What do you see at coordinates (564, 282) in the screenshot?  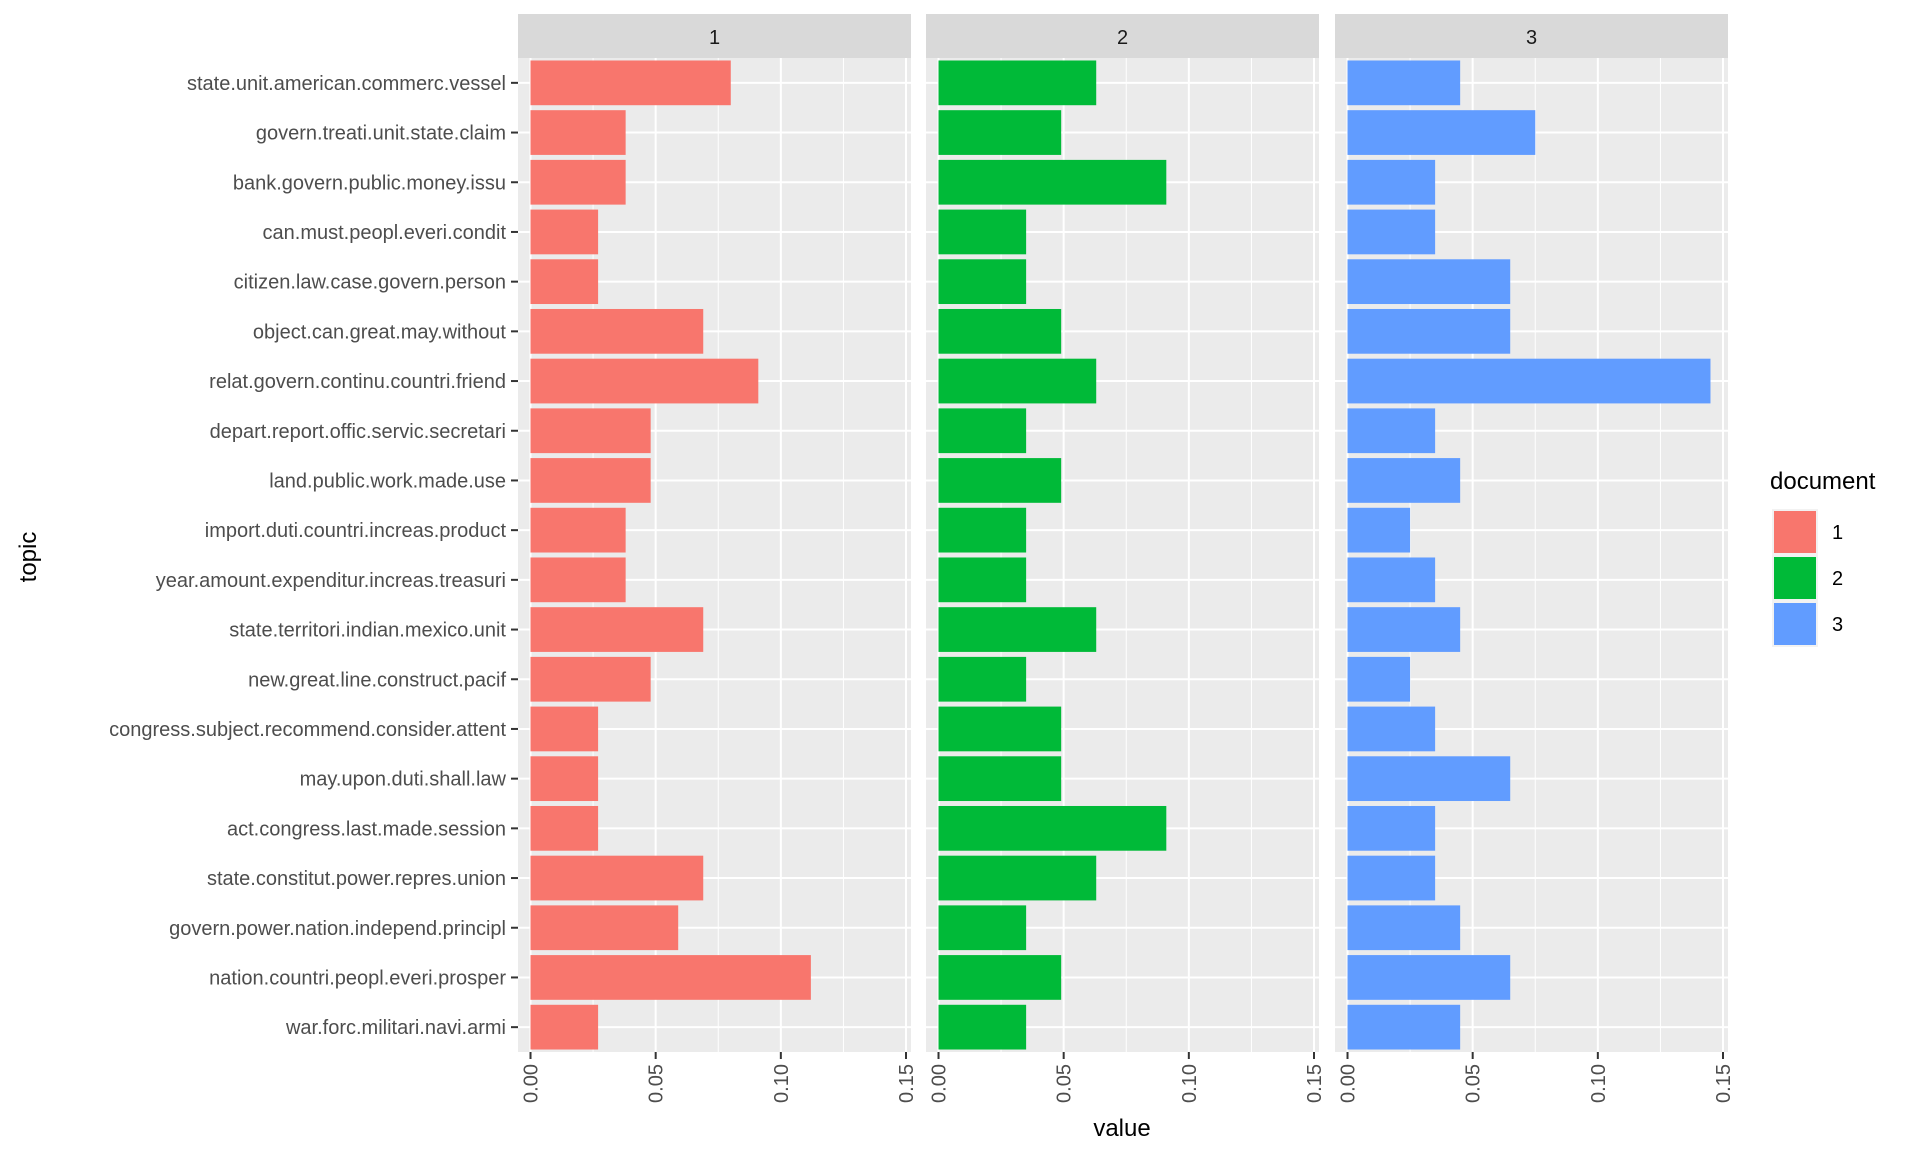 I see `bar-doc1-citizen.law.case.govern.person` at bounding box center [564, 282].